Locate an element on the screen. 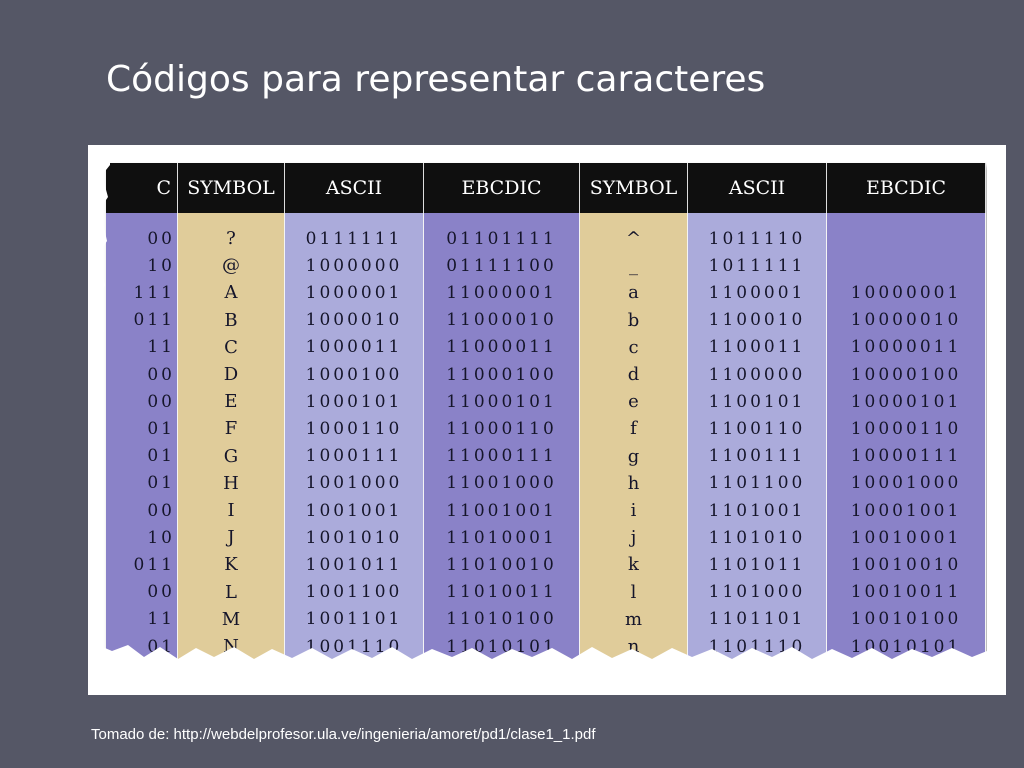 The height and width of the screenshot is (768, 1024). table-cell: h is located at coordinates (633, 483).